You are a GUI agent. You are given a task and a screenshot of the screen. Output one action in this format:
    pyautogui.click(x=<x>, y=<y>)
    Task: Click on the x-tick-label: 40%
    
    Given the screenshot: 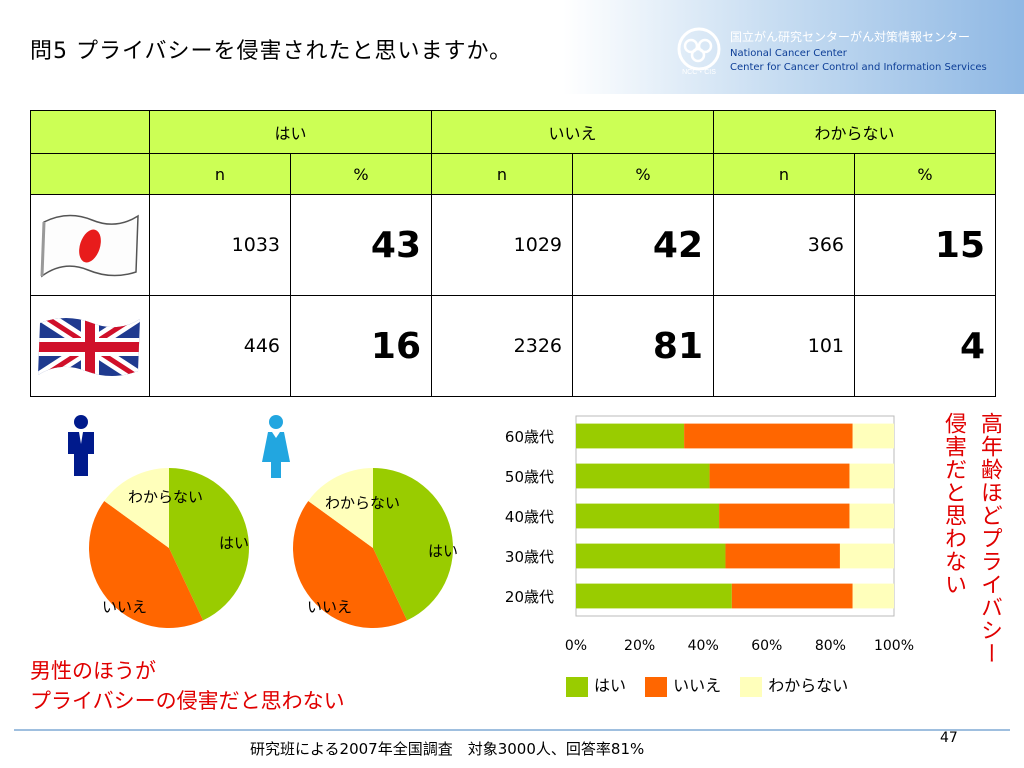 What is the action you would take?
    pyautogui.click(x=703, y=646)
    